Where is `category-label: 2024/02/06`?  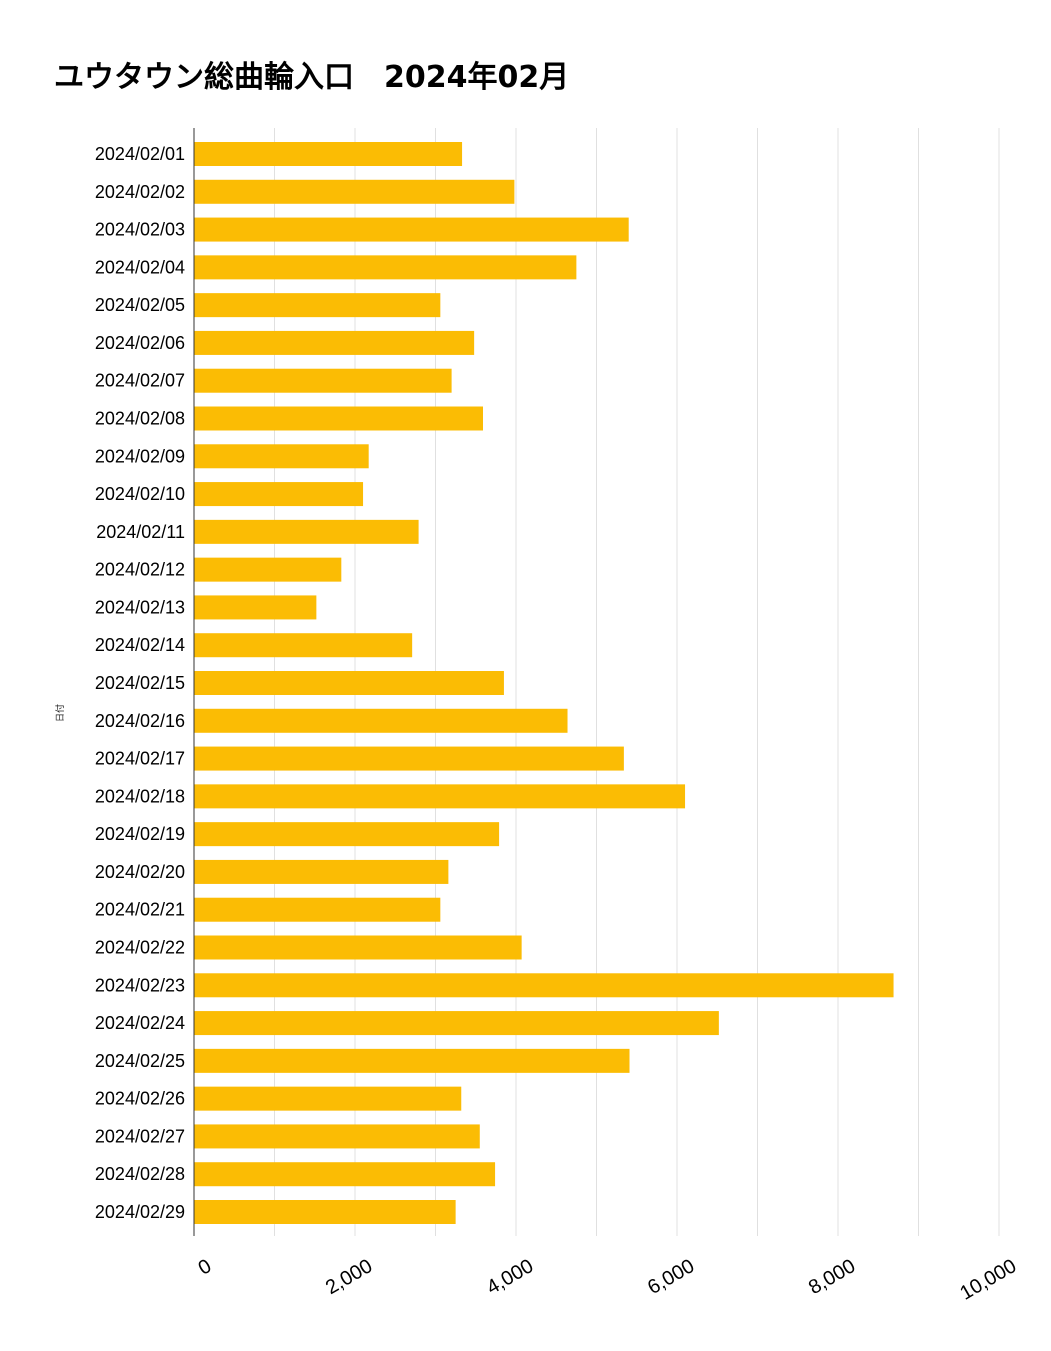 category-label: 2024/02/06 is located at coordinates (140, 343).